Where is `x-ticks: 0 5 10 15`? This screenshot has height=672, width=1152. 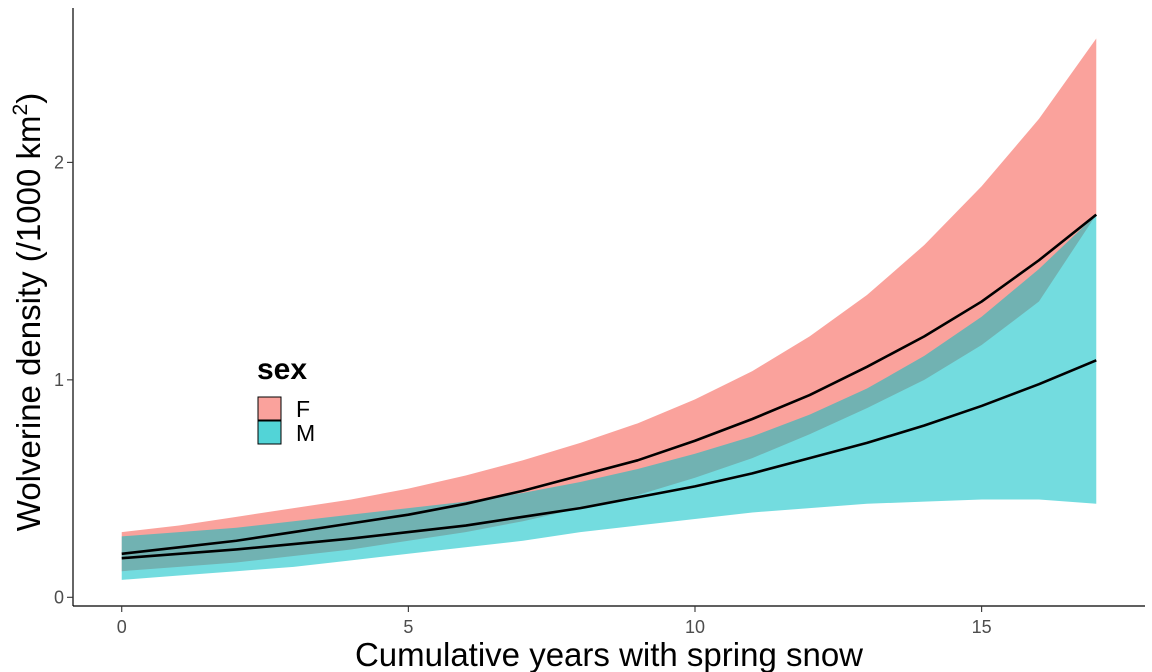 x-ticks: 0 5 10 15 is located at coordinates (554, 621).